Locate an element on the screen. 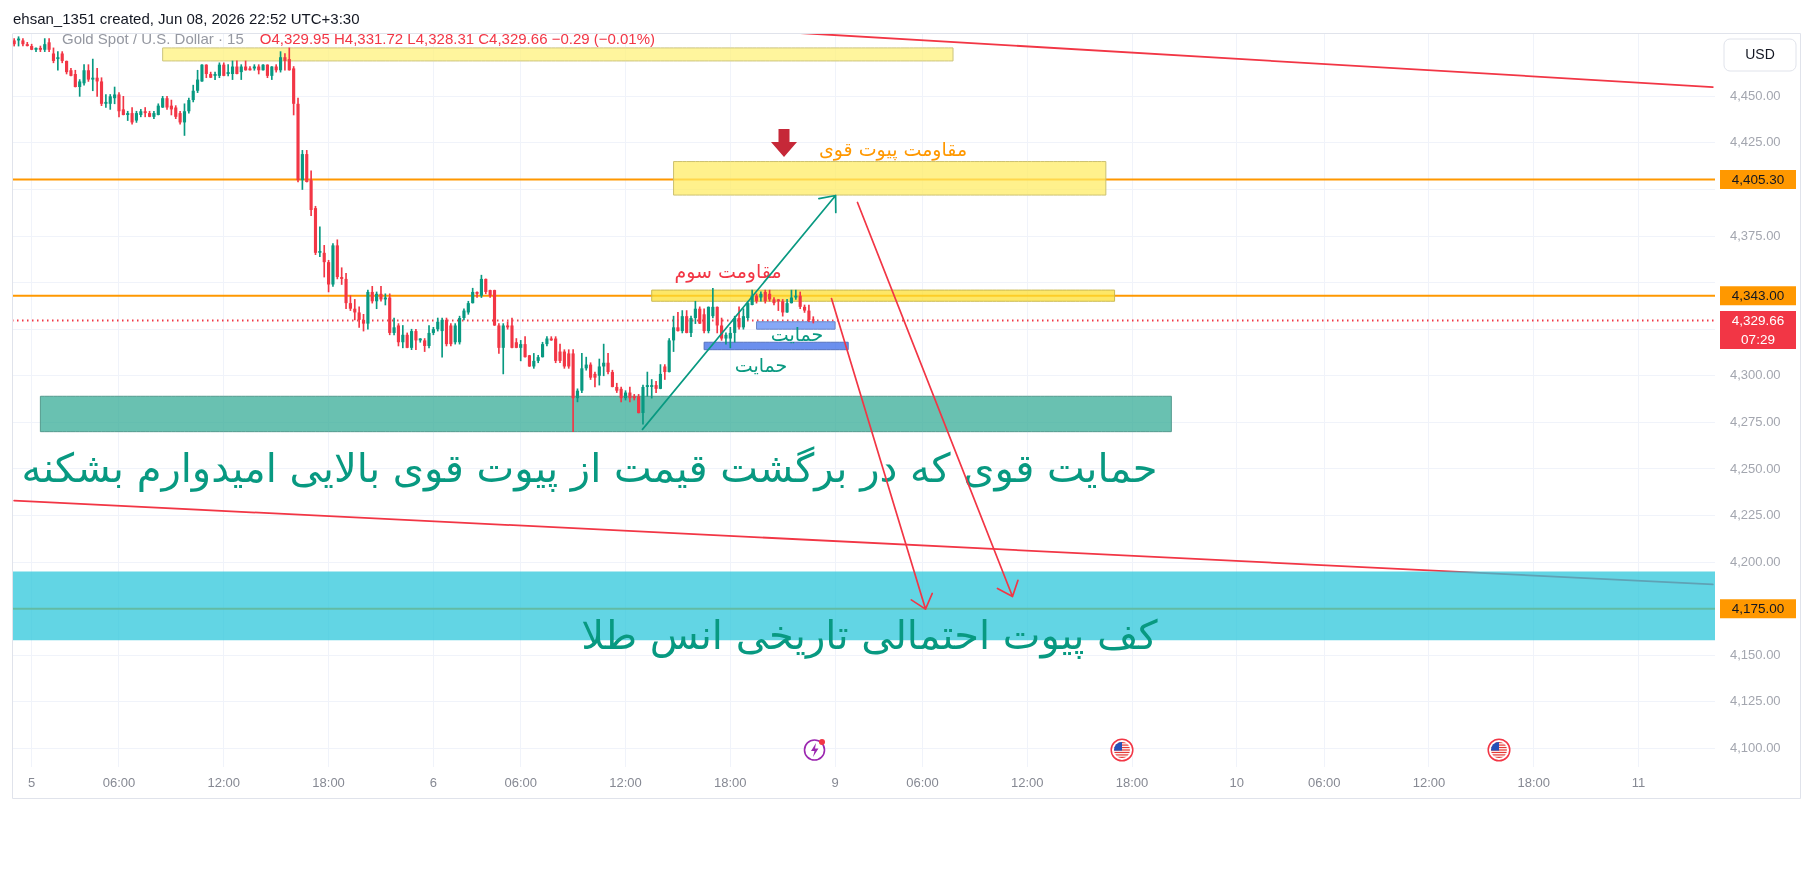 Image resolution: width=1814 pixels, height=877 pixels. y-tick-label: 4,275.00 is located at coordinates (1755, 421).